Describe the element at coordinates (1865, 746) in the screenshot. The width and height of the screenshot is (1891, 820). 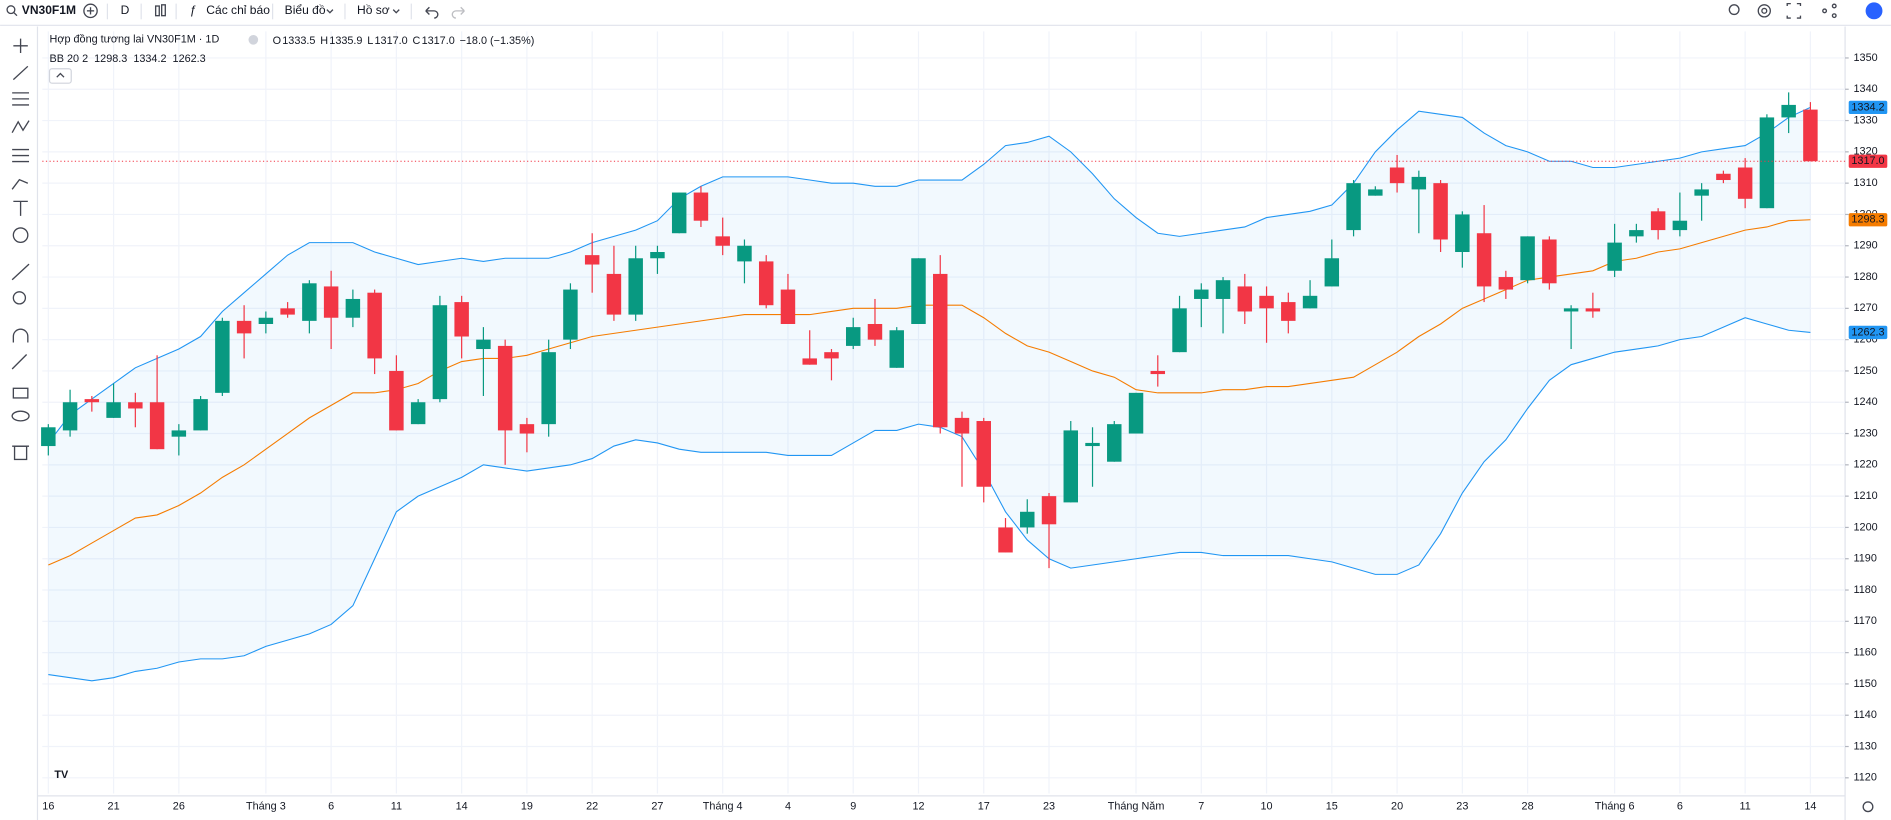
I see `y-tick-label: 1130` at that location.